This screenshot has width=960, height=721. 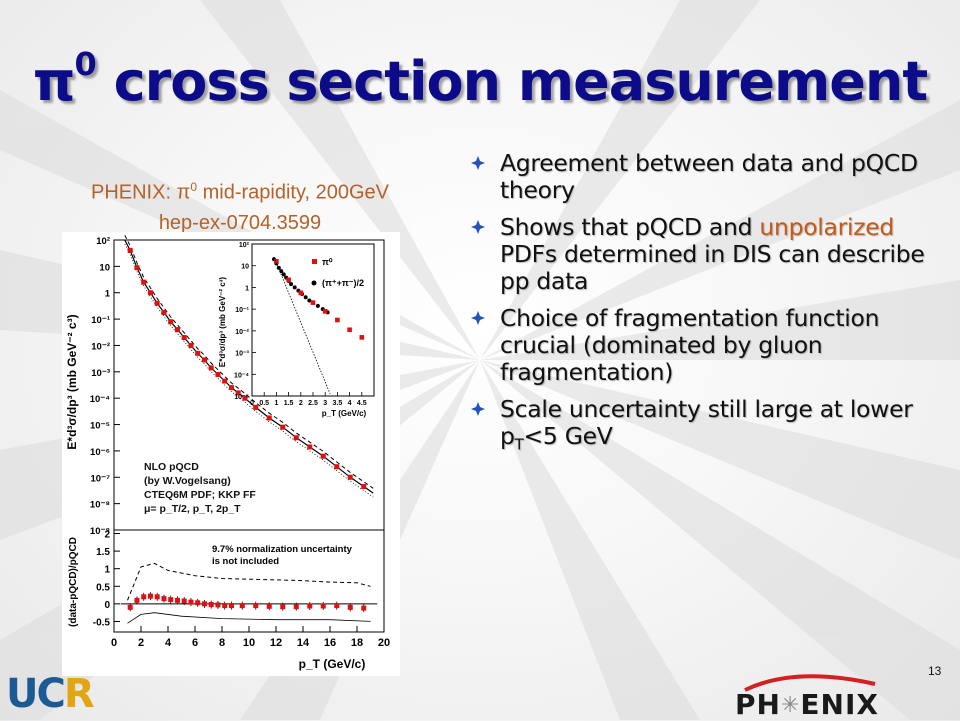 I want to click on ratio-x-tick-label: 14, so click(x=303, y=643).